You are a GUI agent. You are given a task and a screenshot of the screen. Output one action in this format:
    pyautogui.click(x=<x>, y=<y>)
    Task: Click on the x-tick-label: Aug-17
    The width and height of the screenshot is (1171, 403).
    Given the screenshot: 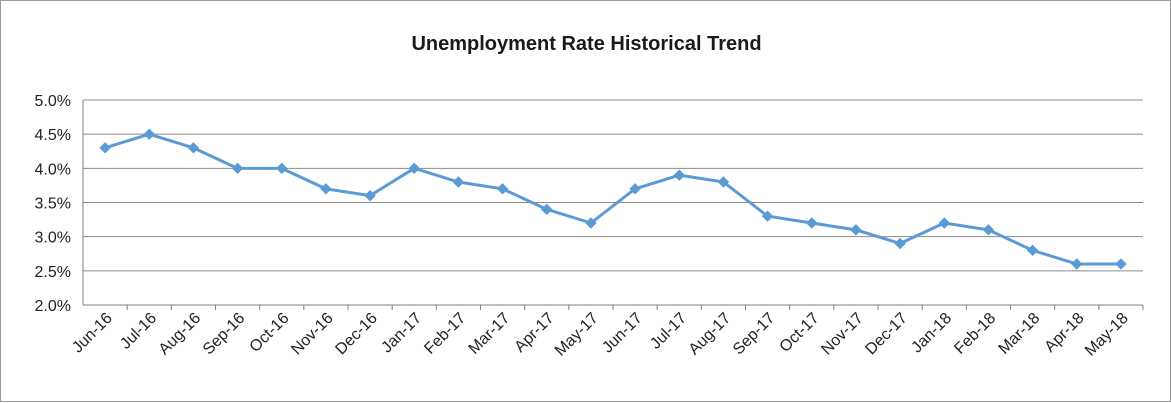 What is the action you would take?
    pyautogui.click(x=710, y=334)
    